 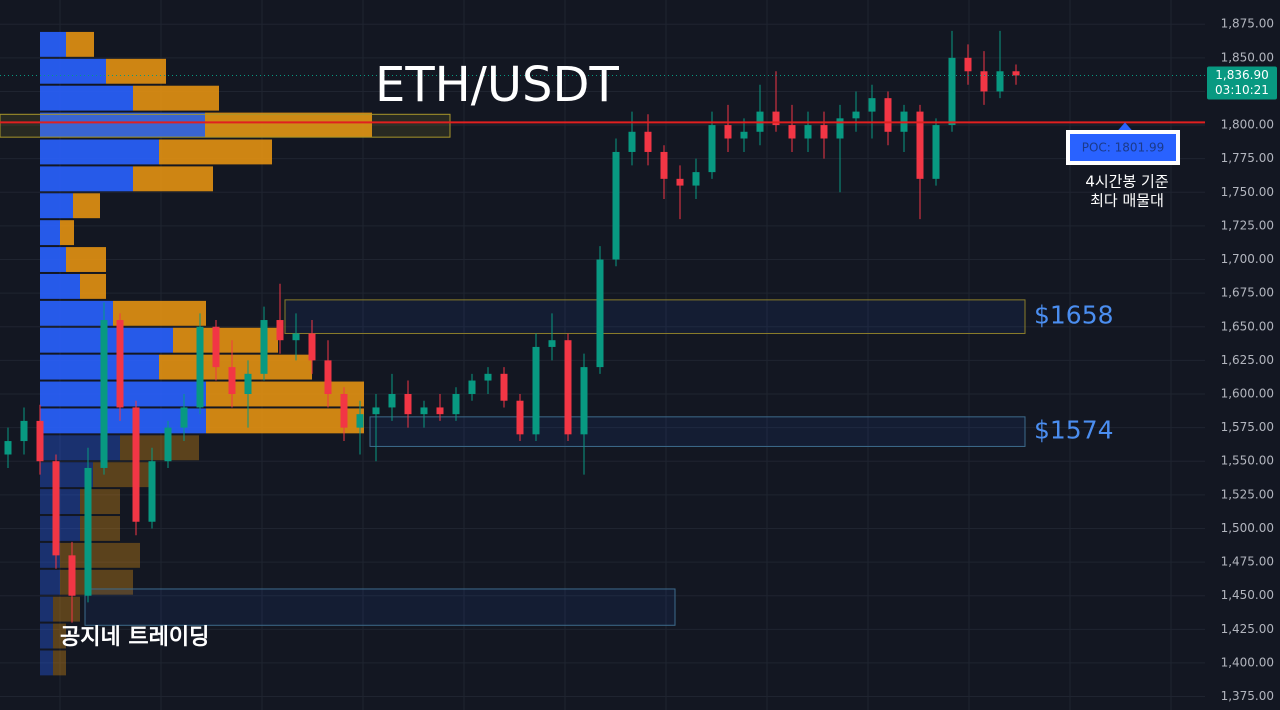 I want to click on y-tick-label: 1,800.00, so click(x=1247, y=125).